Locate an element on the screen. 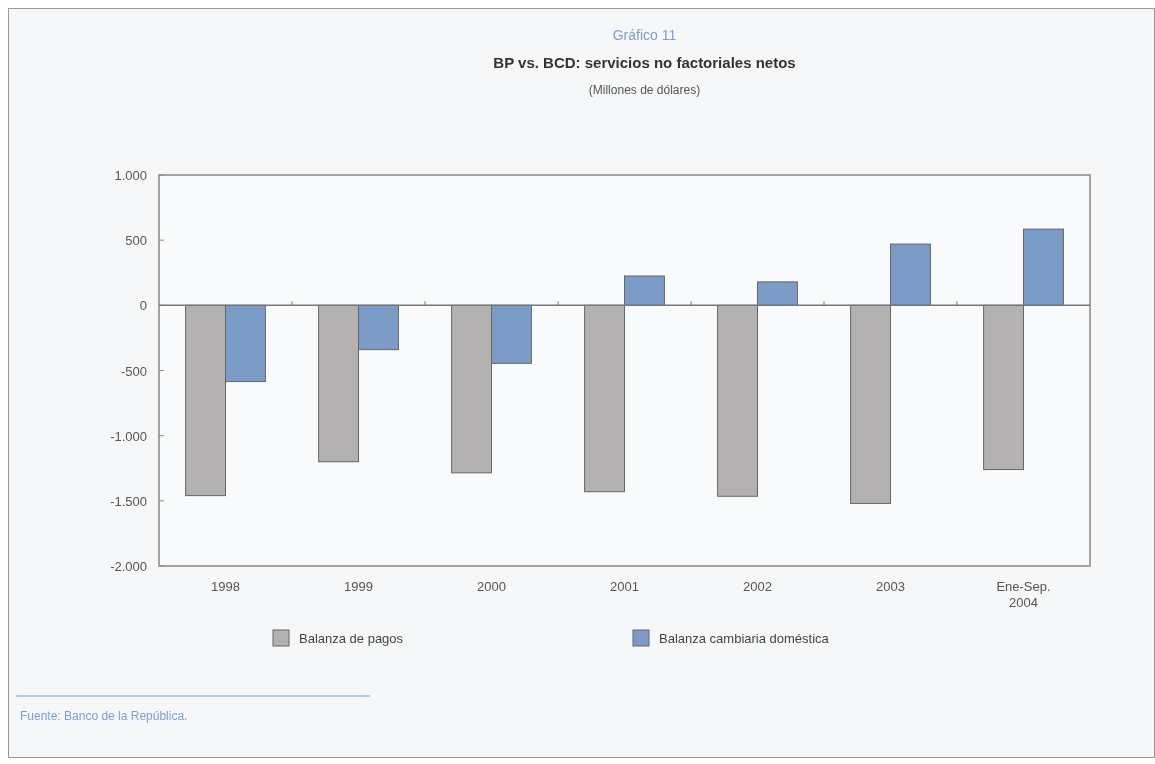  x-tick-label: 1998 is located at coordinates (225, 586).